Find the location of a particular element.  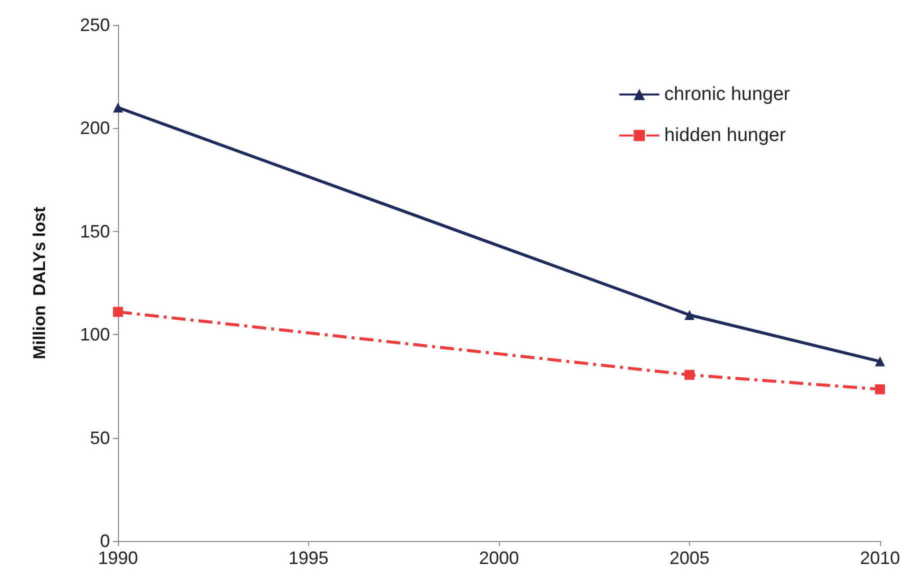

x-tick-label: 2000 is located at coordinates (499, 558).